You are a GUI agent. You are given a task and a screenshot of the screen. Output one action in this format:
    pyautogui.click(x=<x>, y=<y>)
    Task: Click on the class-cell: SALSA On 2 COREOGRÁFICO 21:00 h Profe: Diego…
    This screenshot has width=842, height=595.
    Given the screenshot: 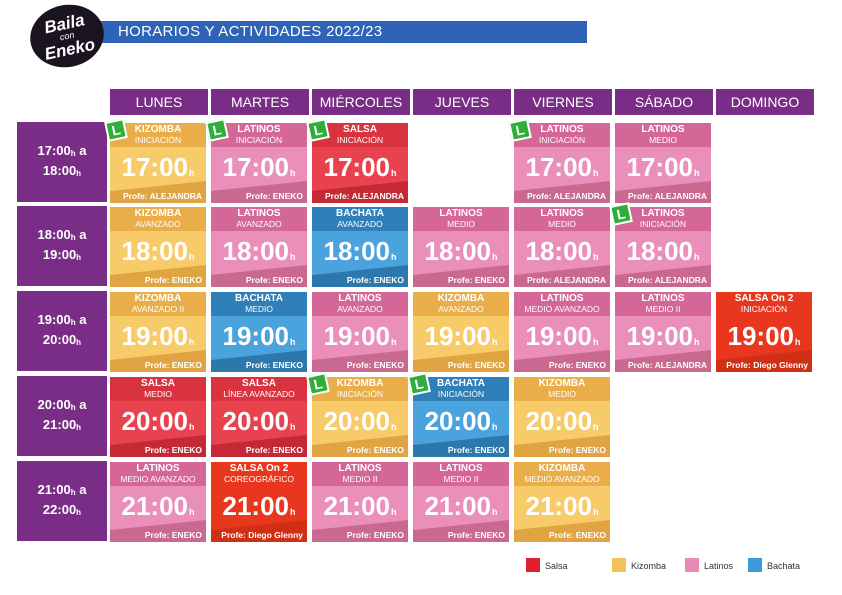 What is the action you would take?
    pyautogui.click(x=259, y=502)
    